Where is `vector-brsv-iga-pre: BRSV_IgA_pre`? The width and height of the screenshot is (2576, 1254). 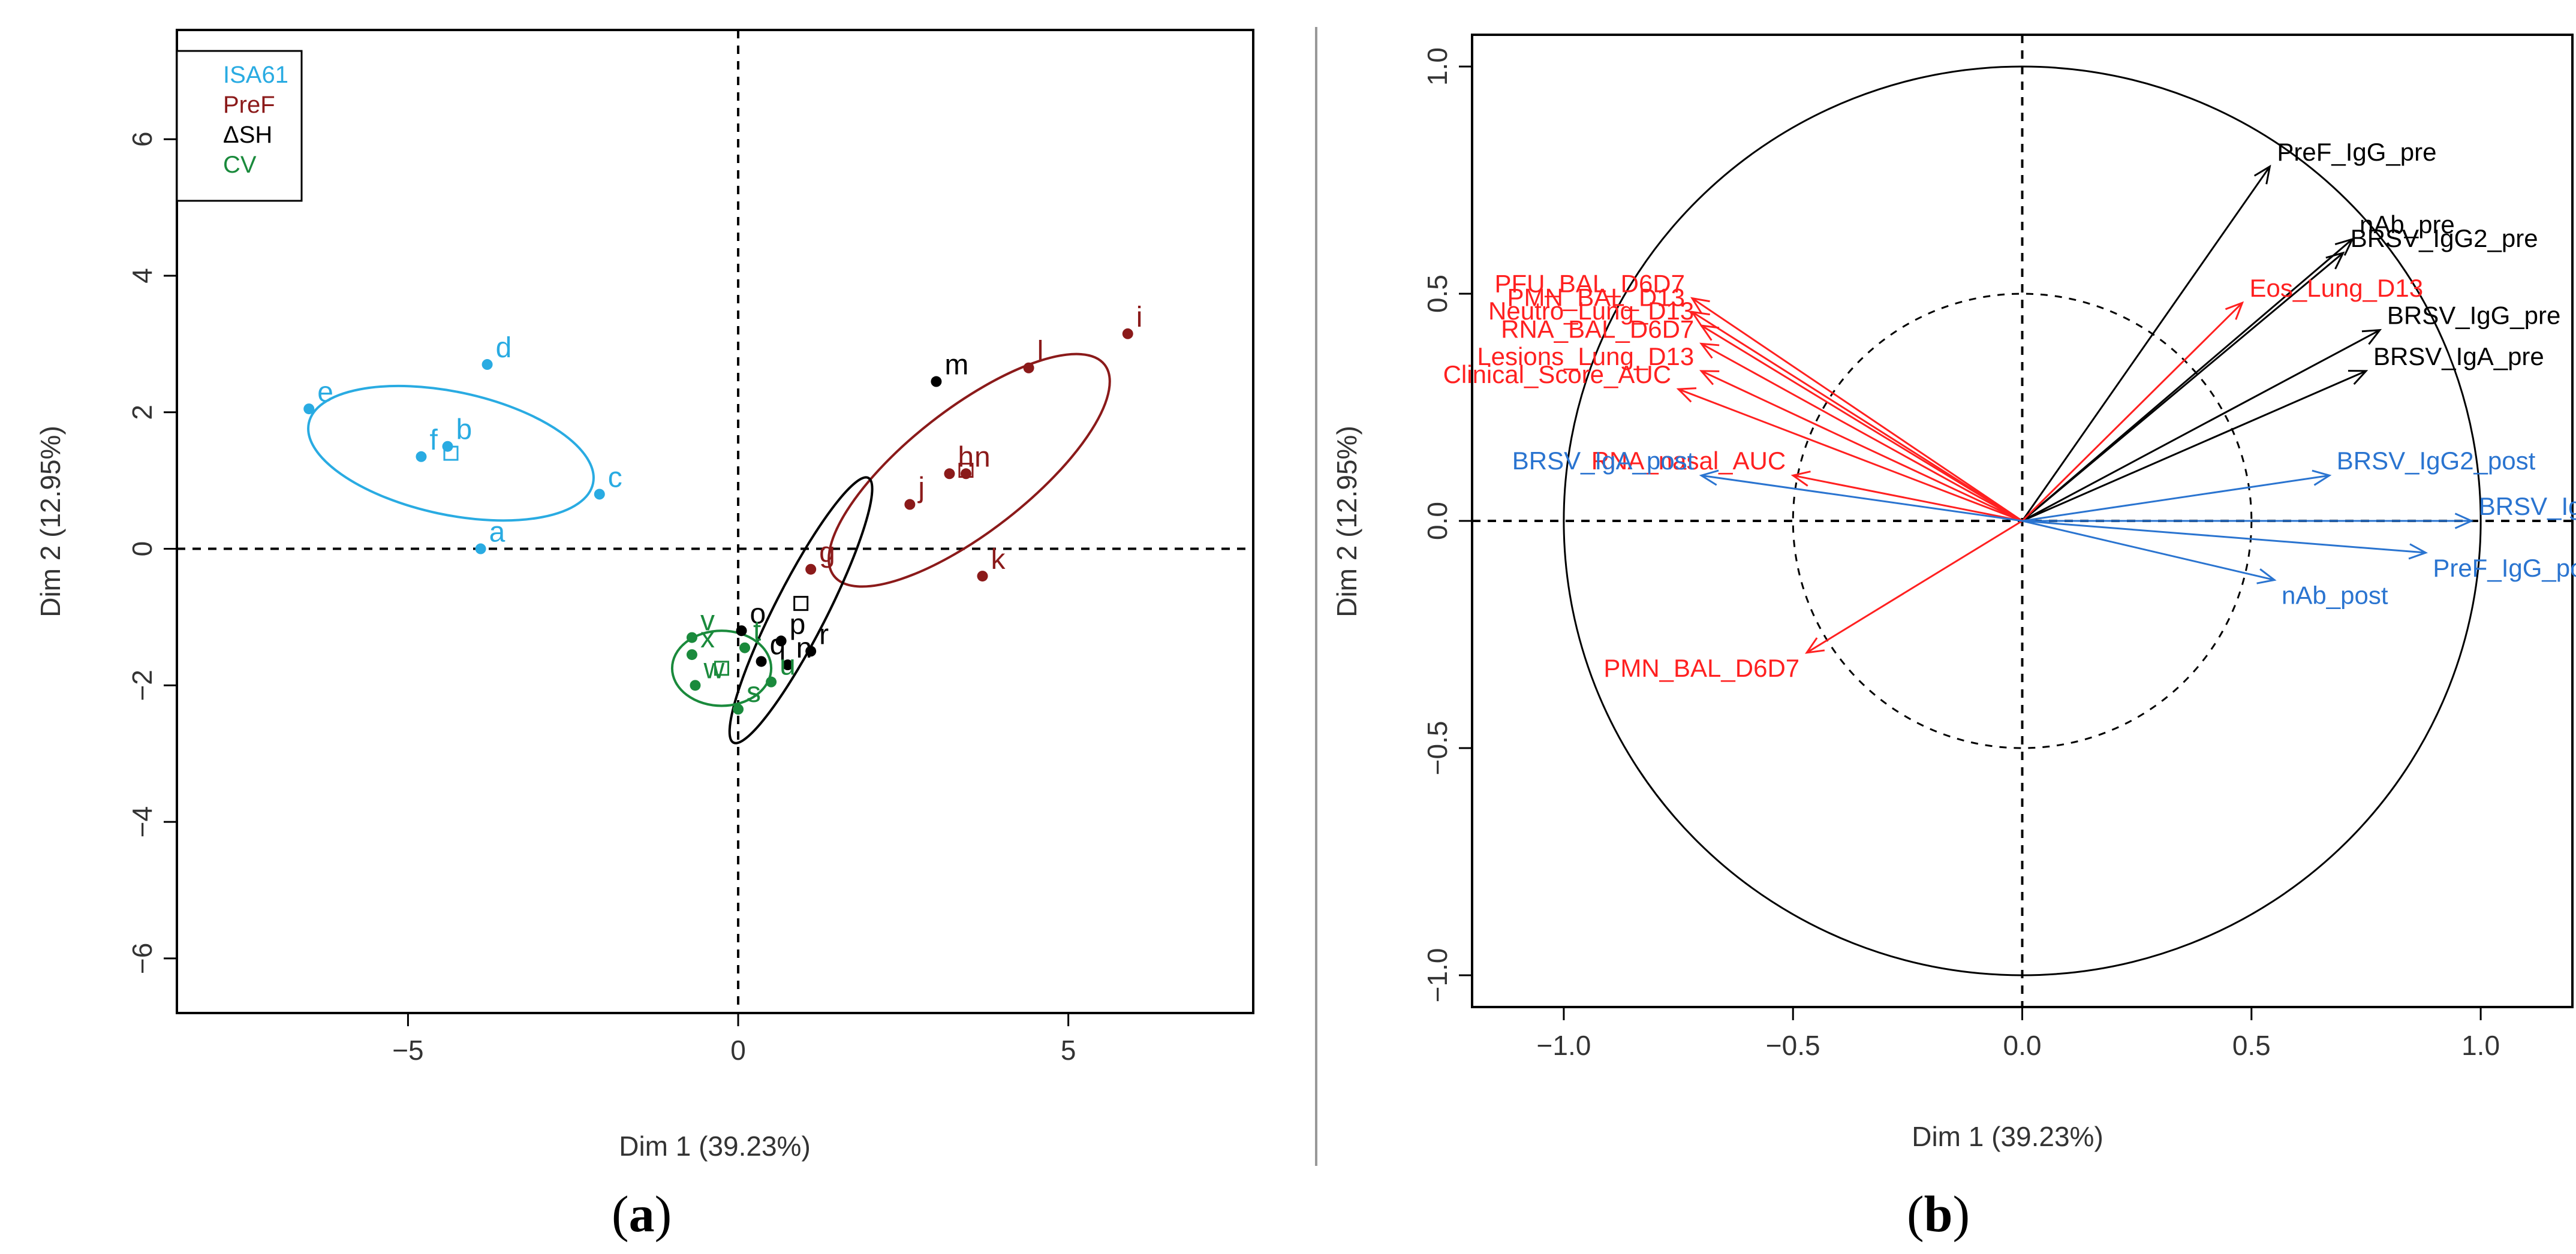 vector-brsv-iga-pre: BRSV_IgA_pre is located at coordinates (2282, 432).